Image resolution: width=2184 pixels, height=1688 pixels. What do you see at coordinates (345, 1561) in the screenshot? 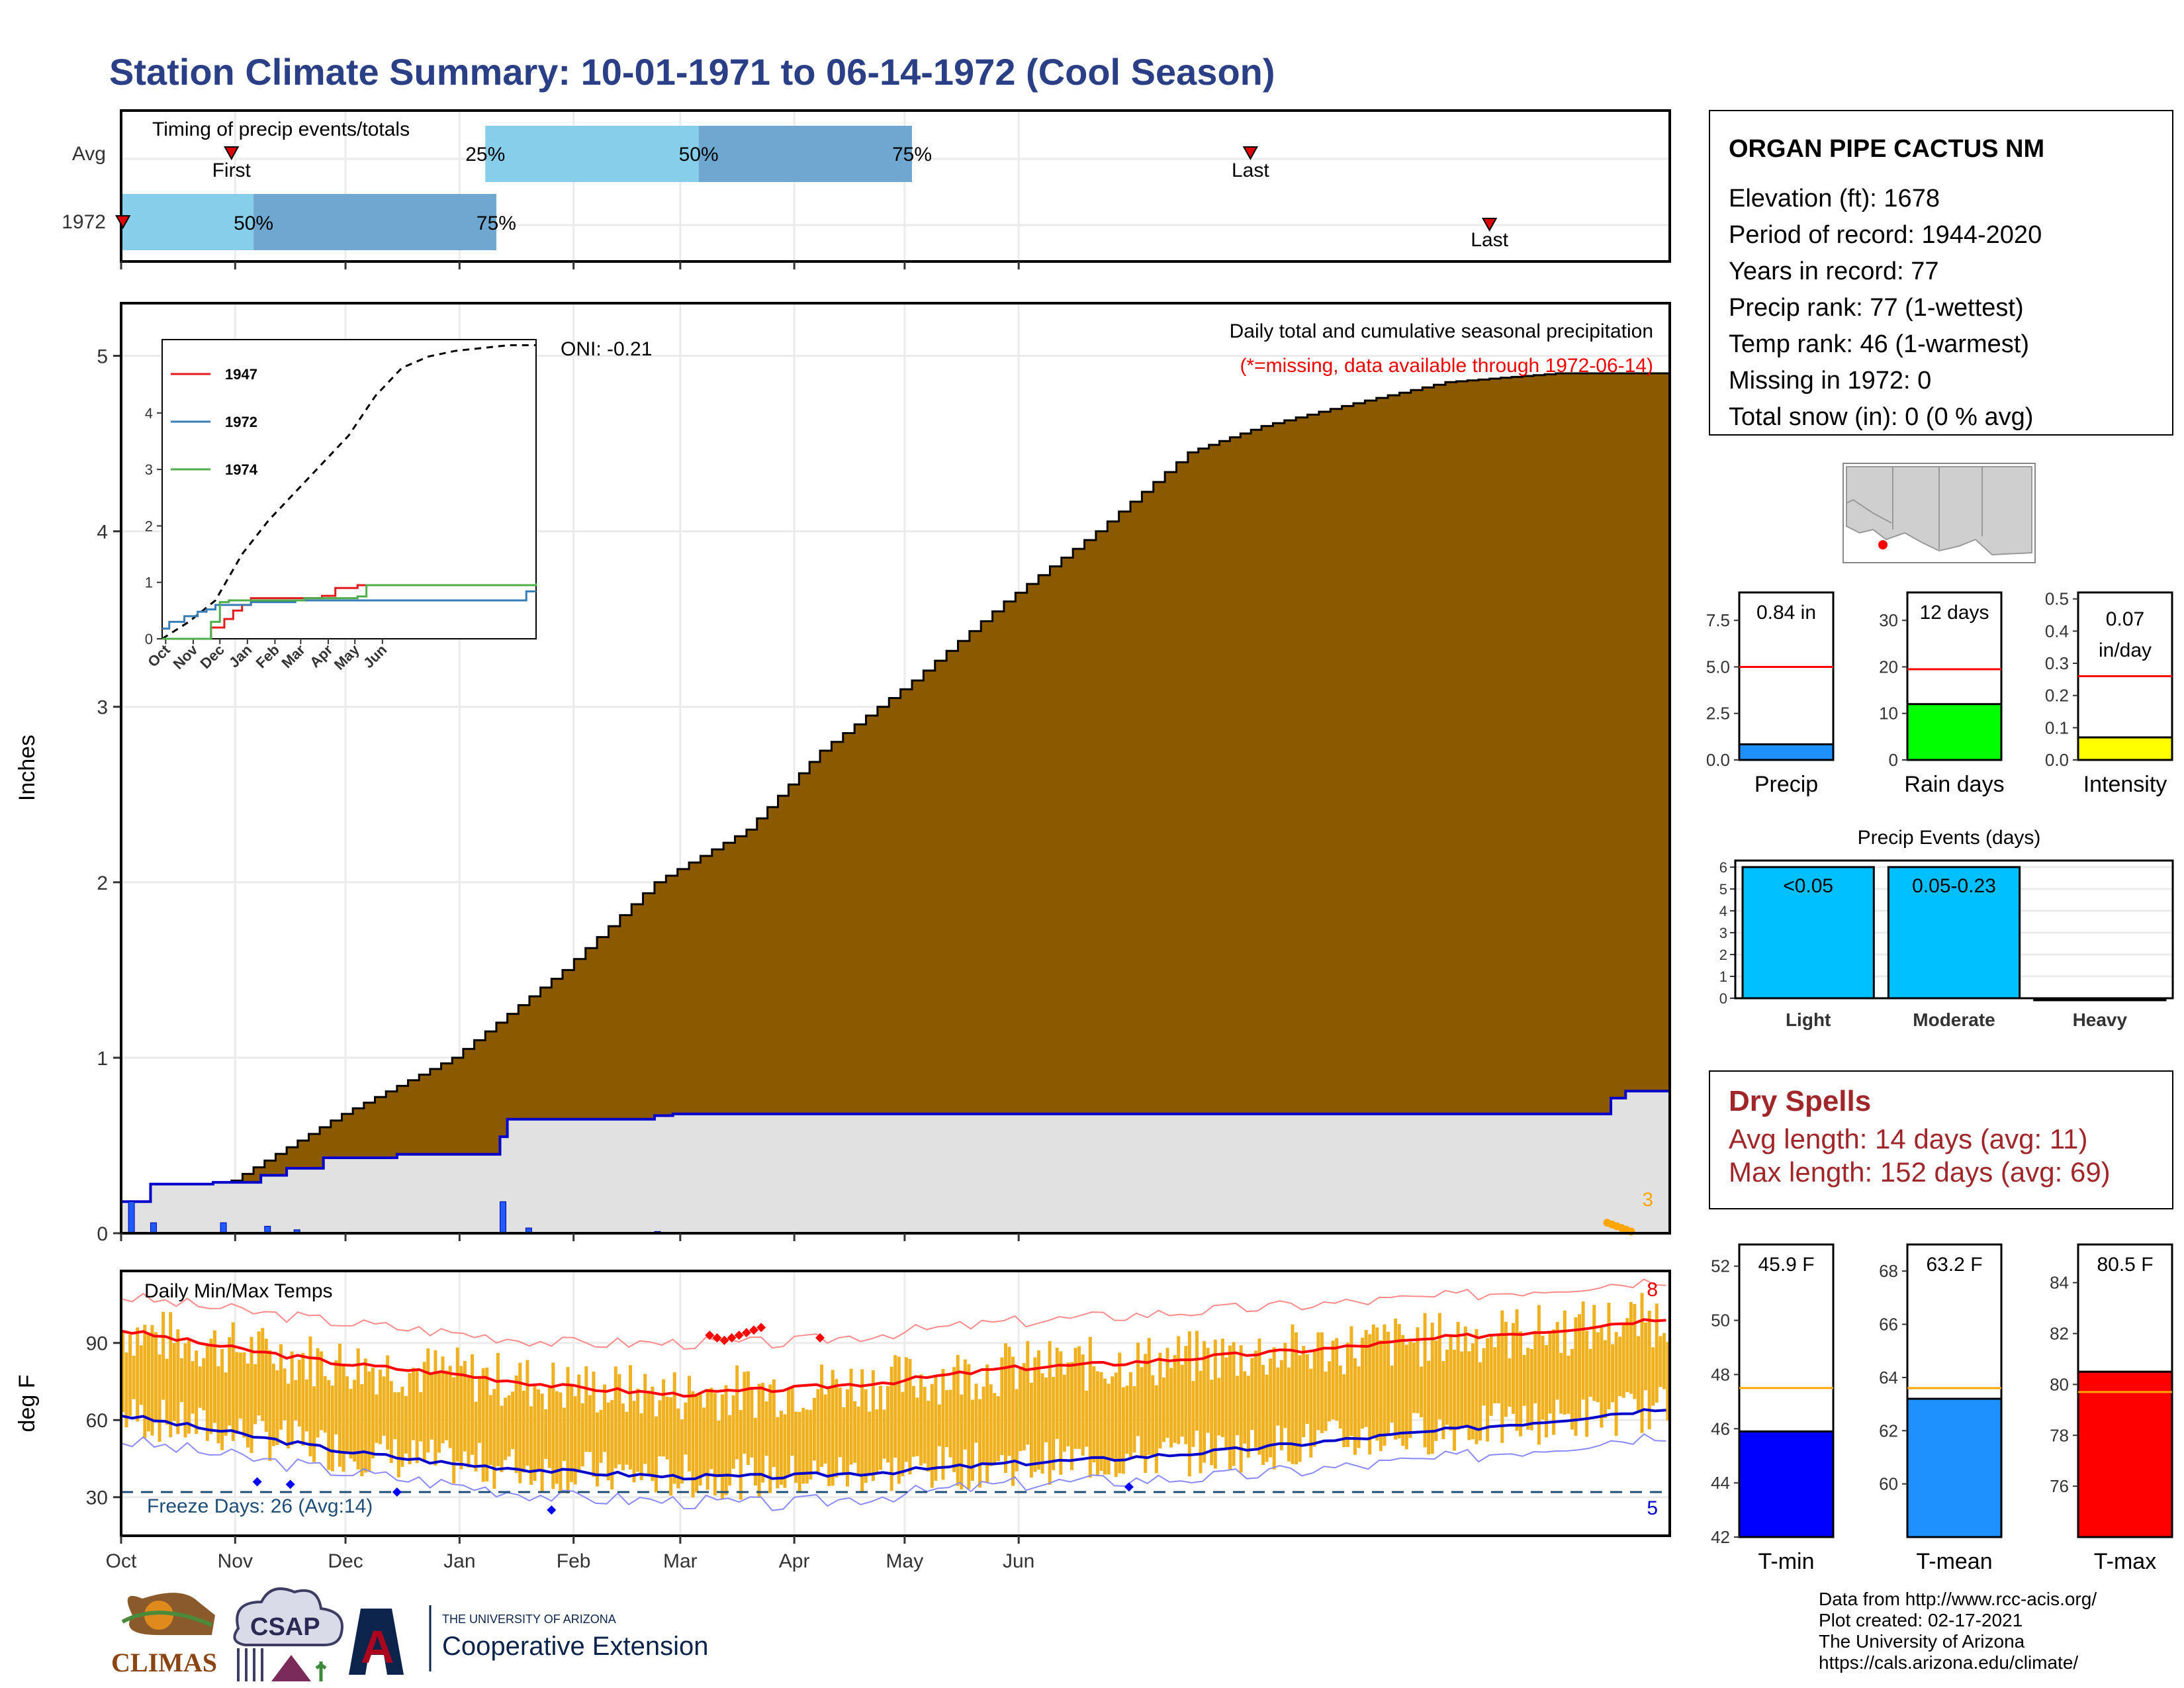
I see `month-tick-label: Dec` at bounding box center [345, 1561].